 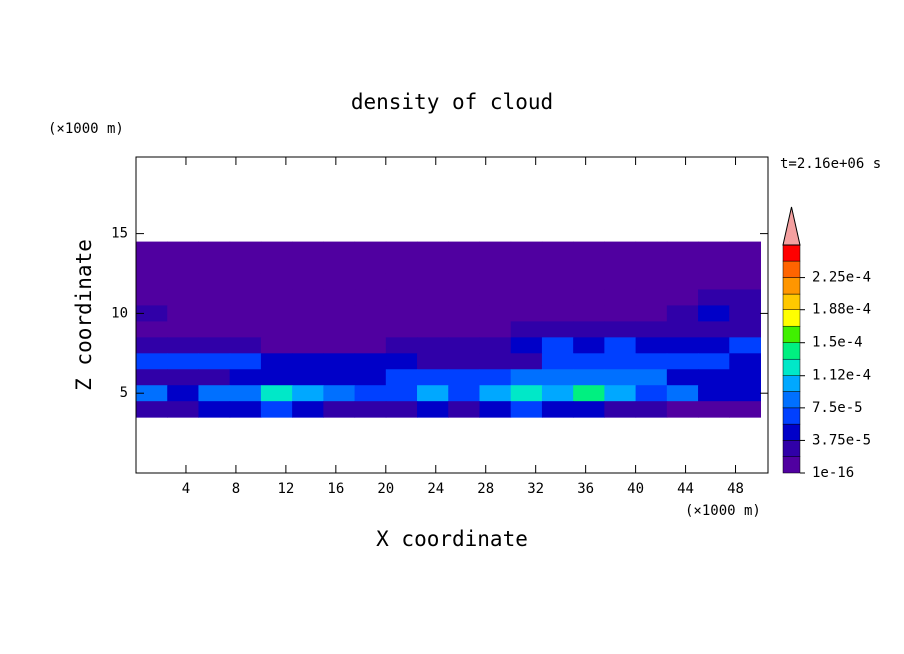 I want to click on x-tick-label: 44, so click(x=685, y=489).